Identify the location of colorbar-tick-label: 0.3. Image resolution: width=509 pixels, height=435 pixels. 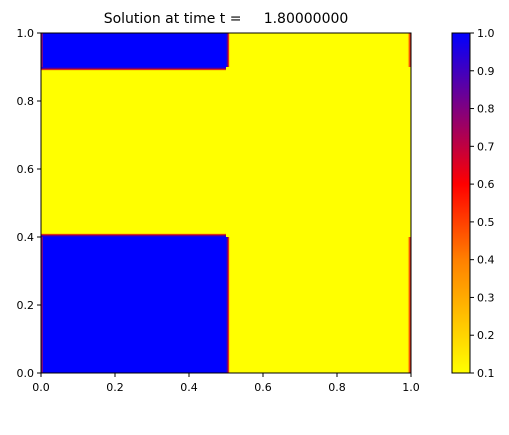
(486, 297).